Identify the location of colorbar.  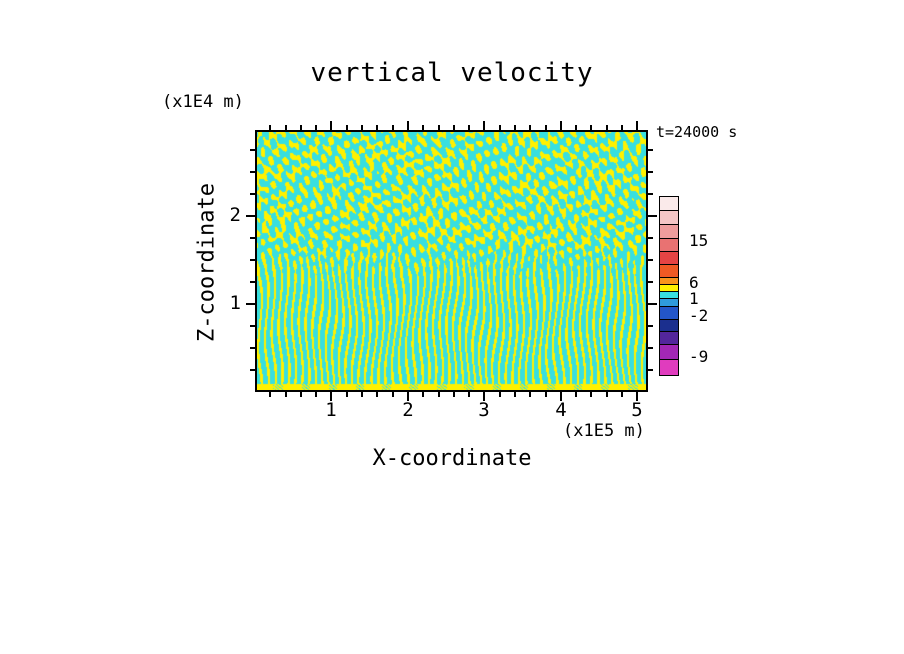
(669, 293).